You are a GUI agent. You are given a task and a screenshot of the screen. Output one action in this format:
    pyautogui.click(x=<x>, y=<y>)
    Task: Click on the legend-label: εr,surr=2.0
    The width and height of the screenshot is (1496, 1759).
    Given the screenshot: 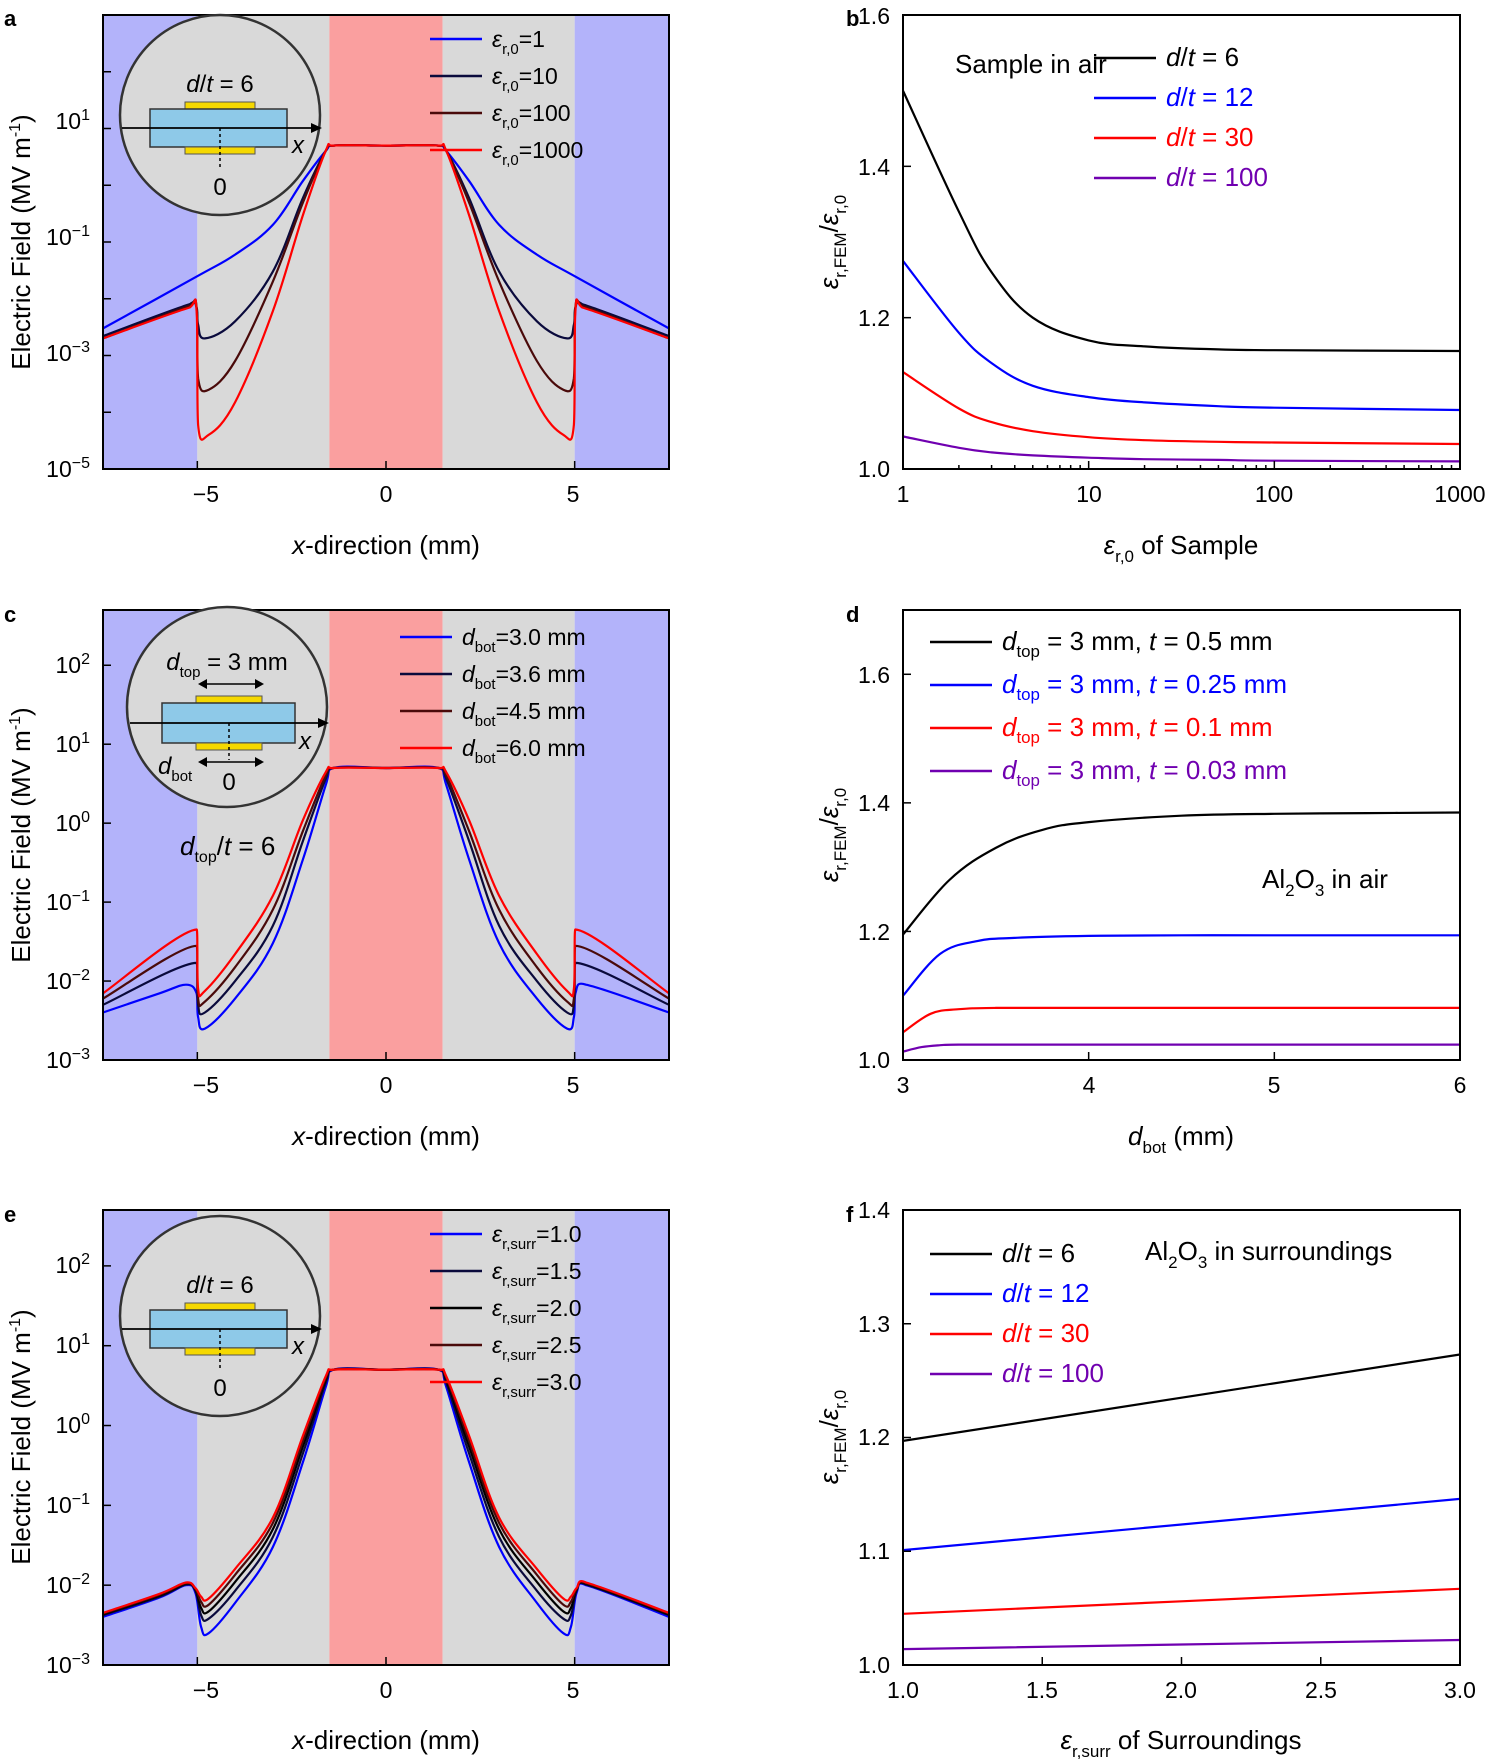 What is the action you would take?
    pyautogui.click(x=537, y=1311)
    